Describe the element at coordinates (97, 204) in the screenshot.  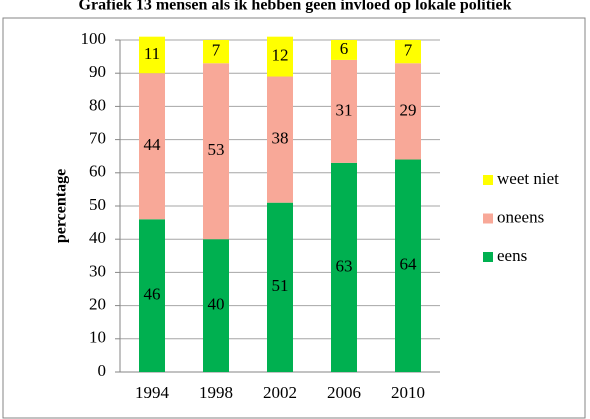
I see `y-tick-label: 50` at that location.